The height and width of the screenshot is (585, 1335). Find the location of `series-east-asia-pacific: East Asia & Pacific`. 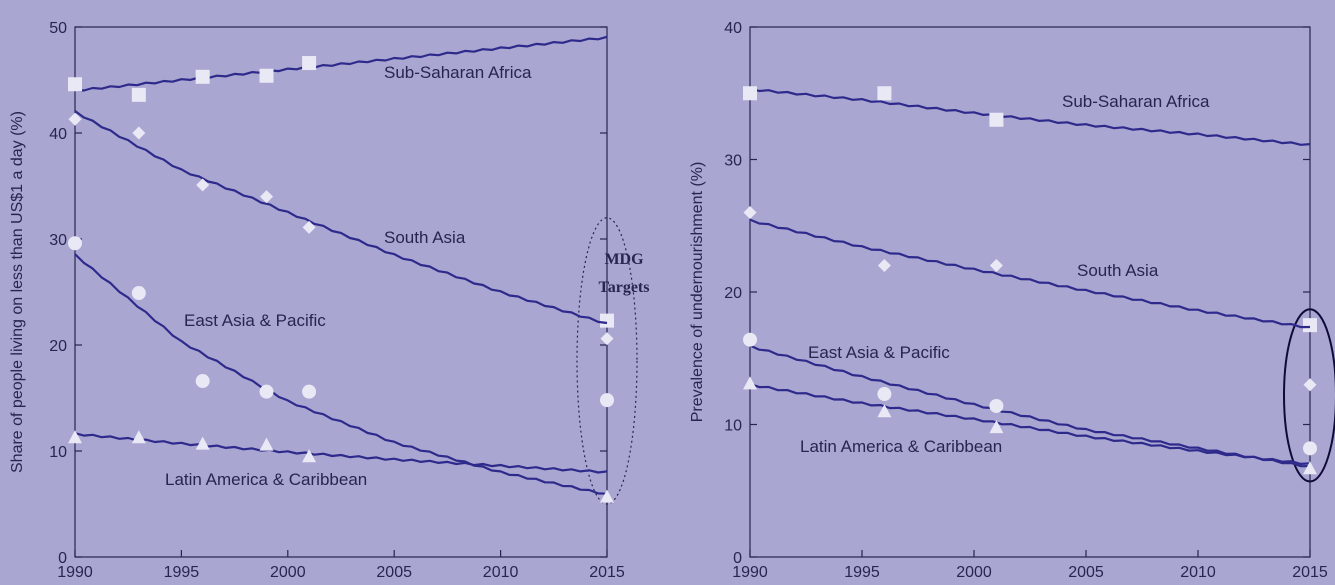

series-east-asia-pacific: East Asia & Pacific is located at coordinates (1030, 400).